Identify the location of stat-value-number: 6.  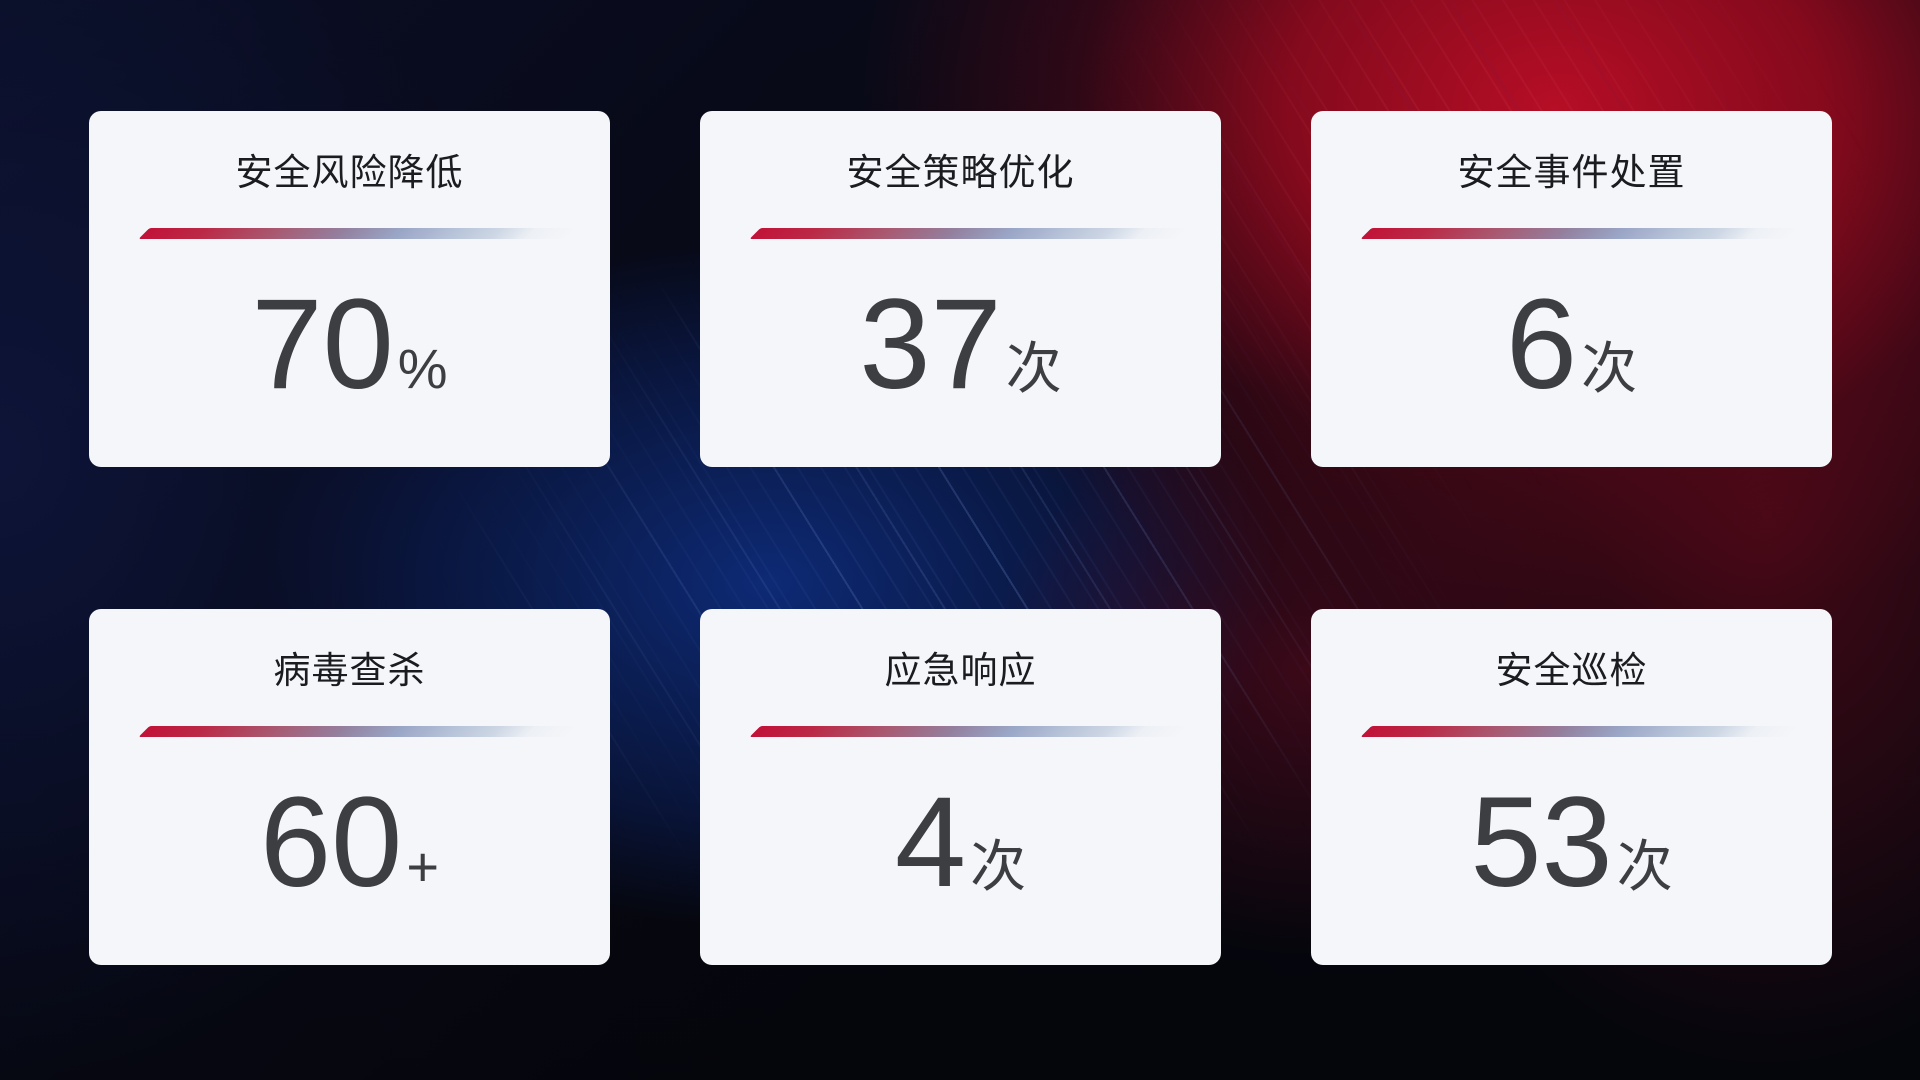
(1541, 344).